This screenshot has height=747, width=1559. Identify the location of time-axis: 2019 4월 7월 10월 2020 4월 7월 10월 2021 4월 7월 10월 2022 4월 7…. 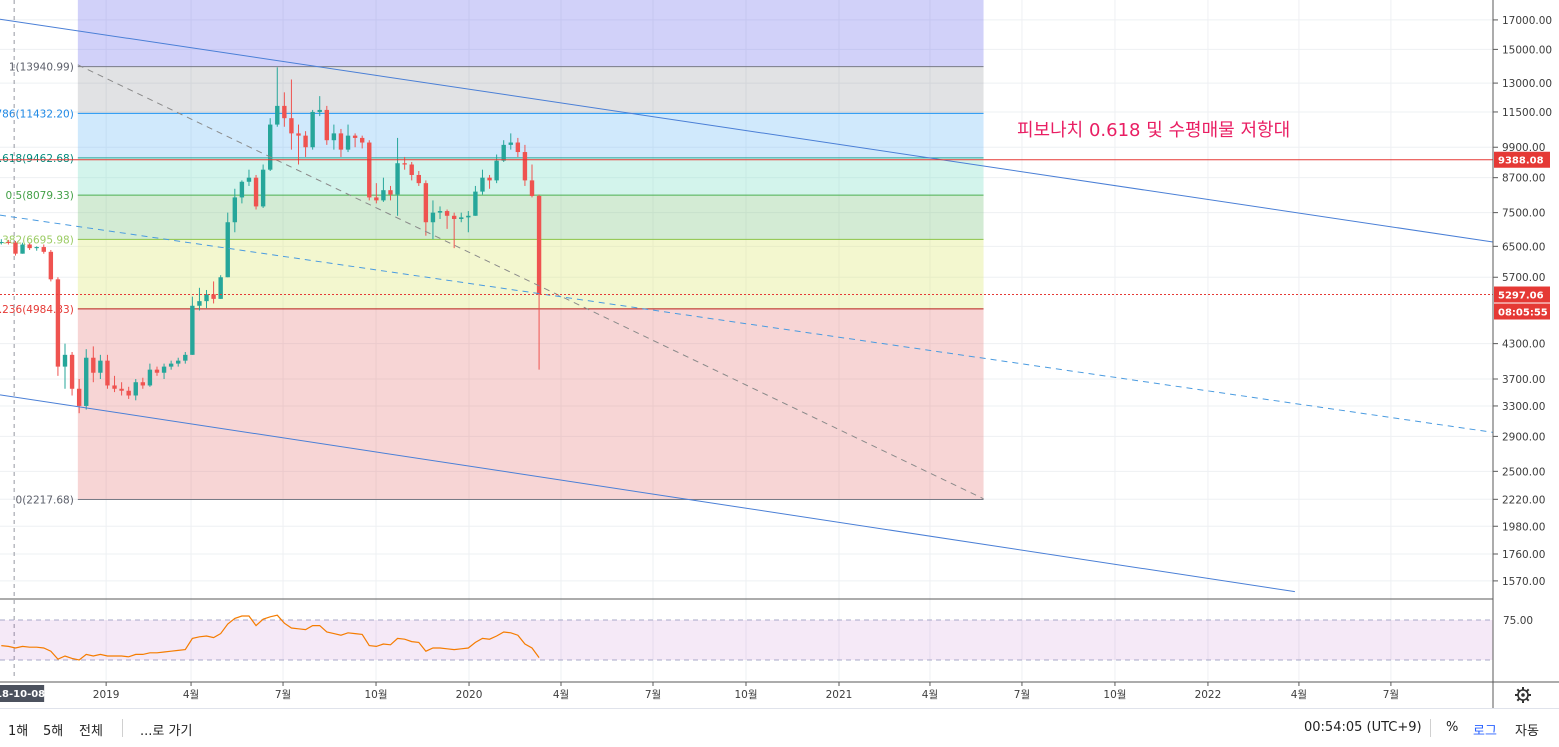
(779, 691).